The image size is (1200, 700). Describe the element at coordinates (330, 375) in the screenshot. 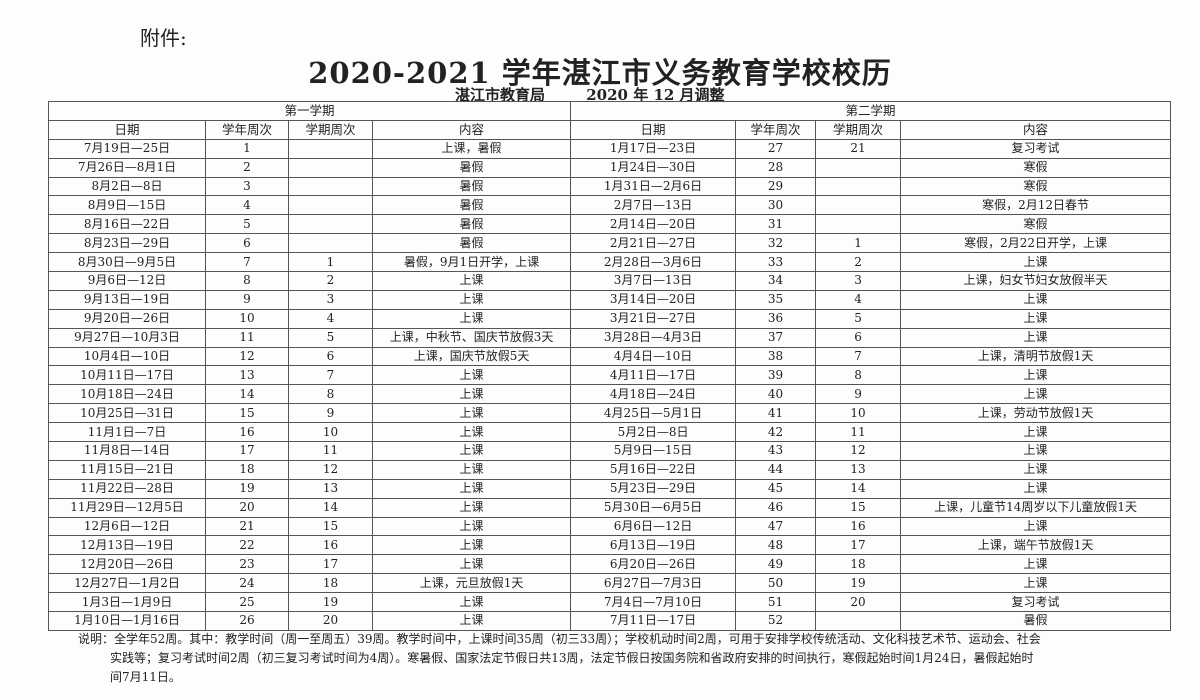

I see `s1-semester-week-cell: 7` at that location.